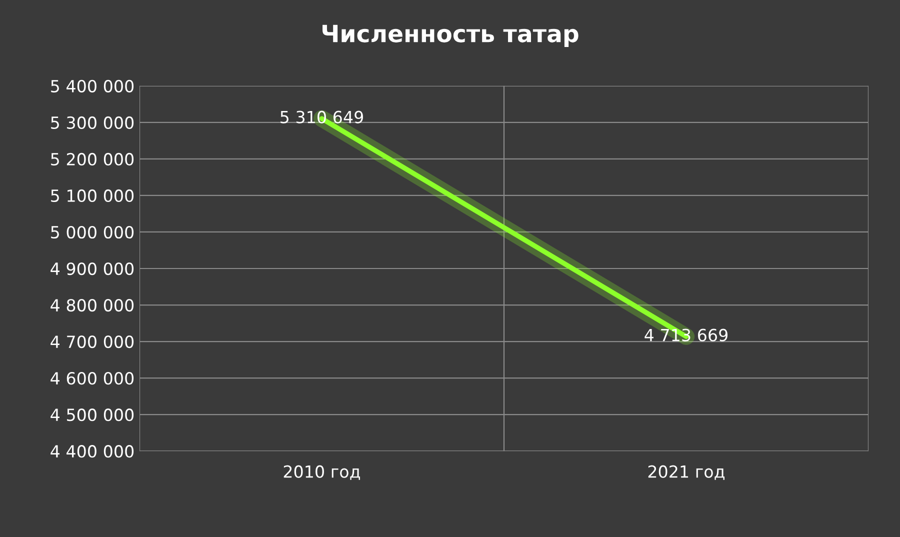 The width and height of the screenshot is (900, 537). What do you see at coordinates (92, 305) in the screenshot?
I see `y-tick-label: 4 800 000` at bounding box center [92, 305].